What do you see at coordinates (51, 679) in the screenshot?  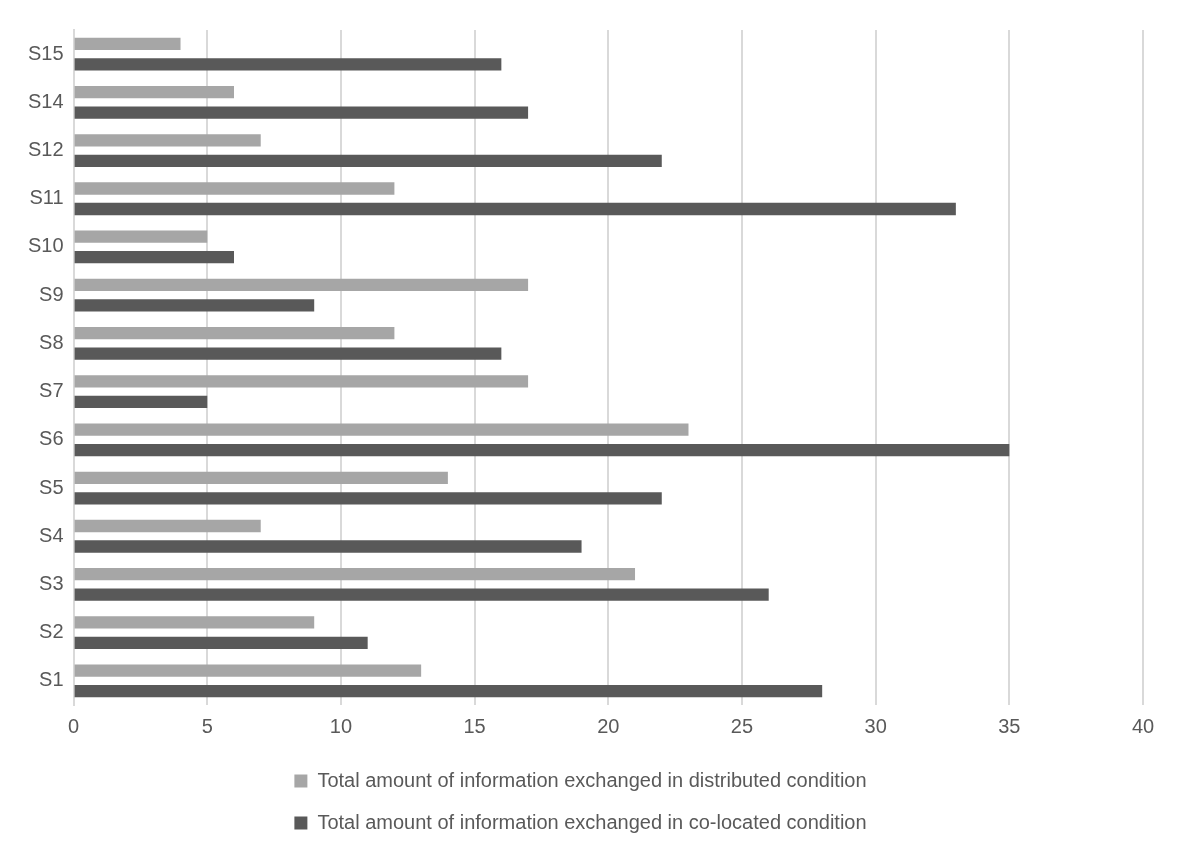 I see `y-tick-label: S1` at bounding box center [51, 679].